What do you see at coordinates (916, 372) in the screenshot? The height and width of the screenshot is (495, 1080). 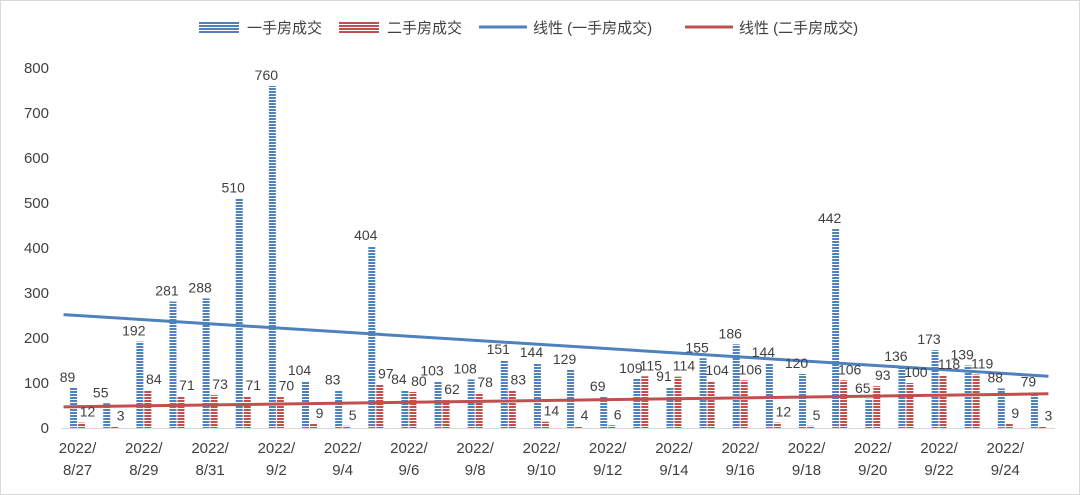 I see `data-label-second-hand: 100` at bounding box center [916, 372].